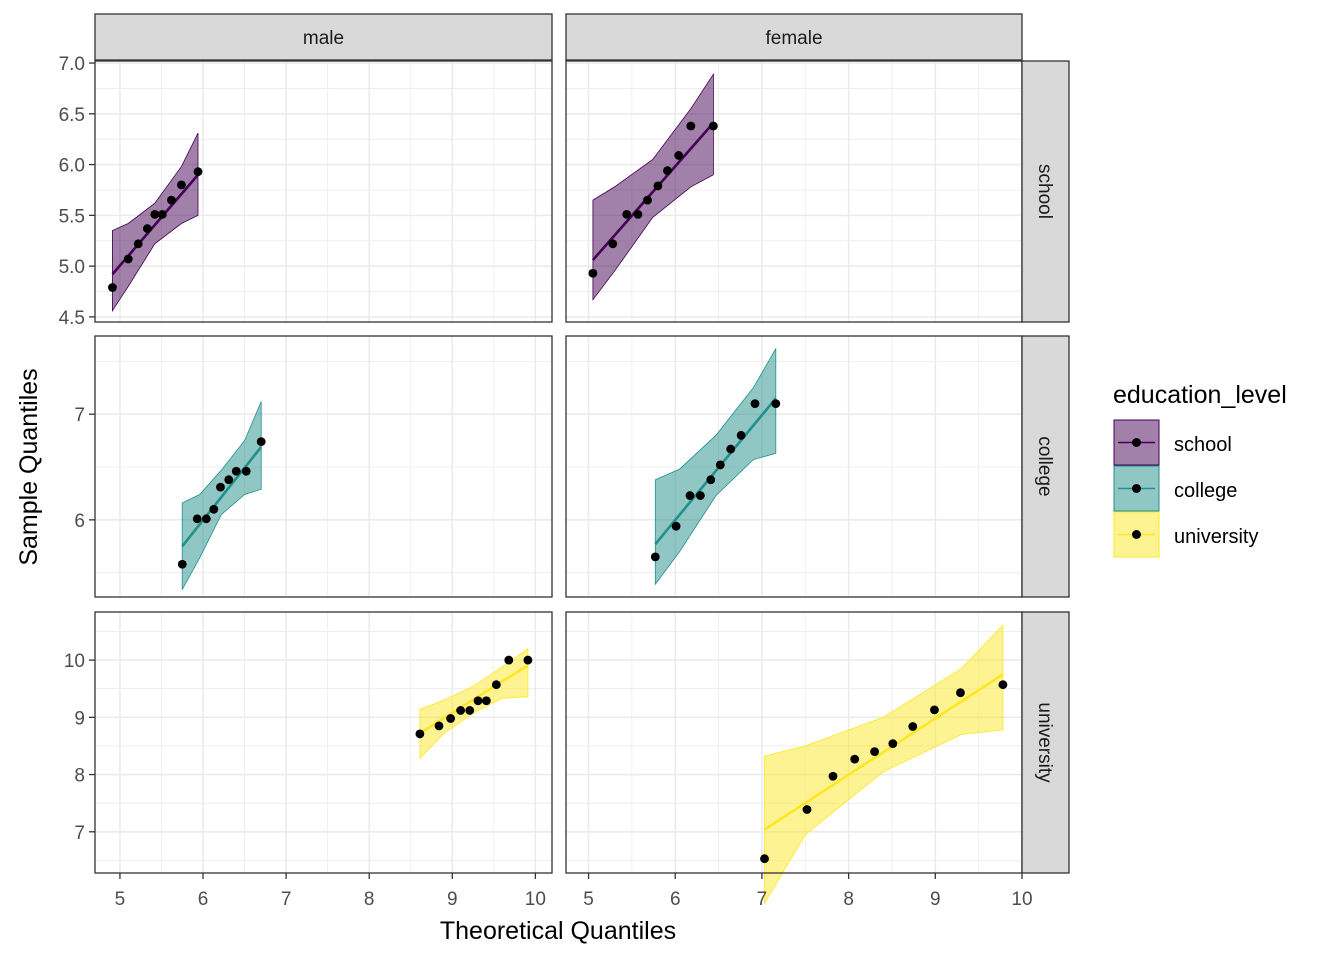  I want to click on x-axis-title: Theoretical Quantiles, so click(558, 931).